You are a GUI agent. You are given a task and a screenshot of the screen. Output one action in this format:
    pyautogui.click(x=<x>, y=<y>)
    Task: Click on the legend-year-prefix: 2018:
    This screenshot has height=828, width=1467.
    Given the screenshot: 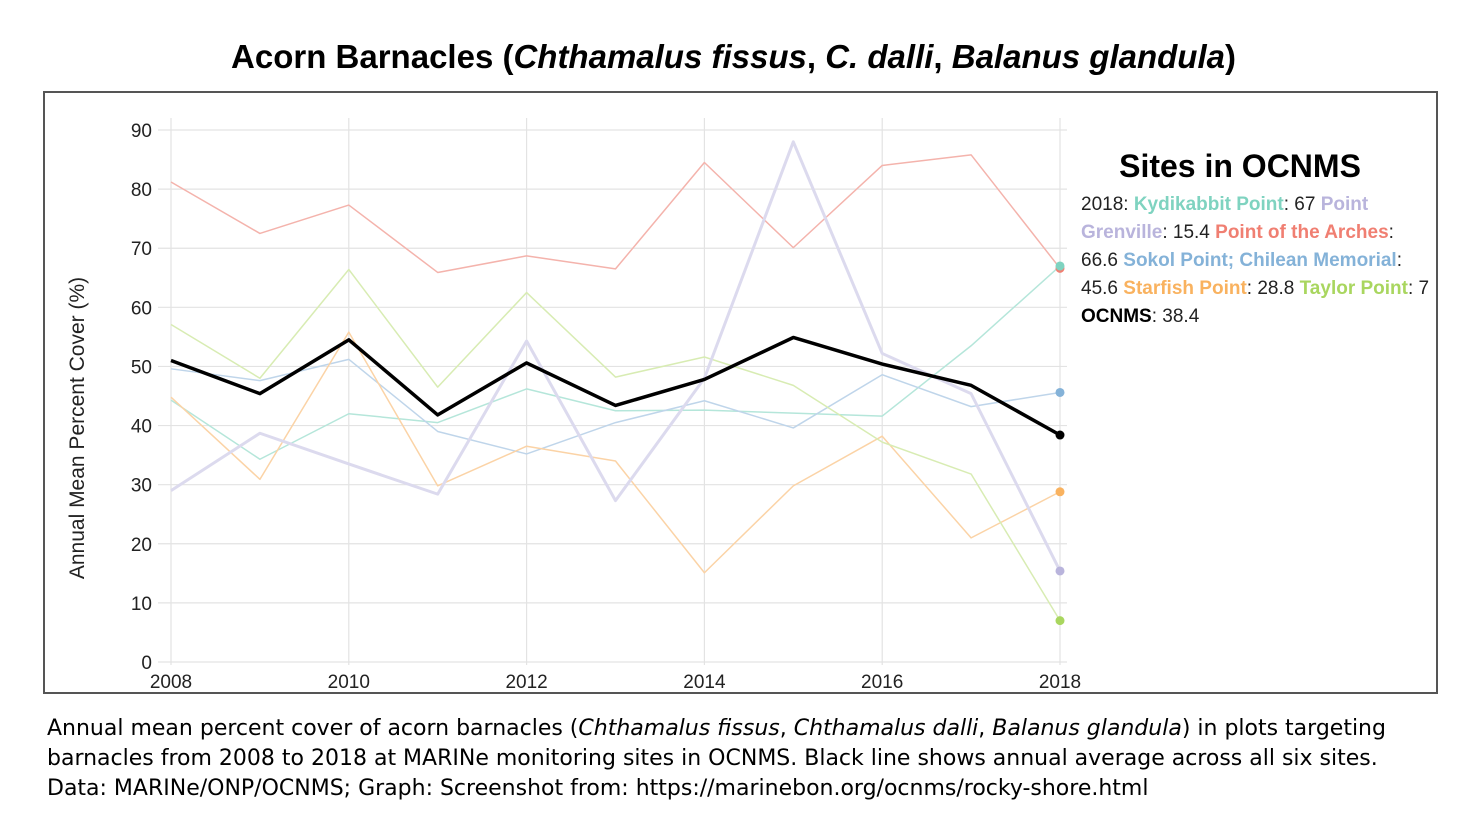 What is the action you would take?
    pyautogui.click(x=1107, y=204)
    